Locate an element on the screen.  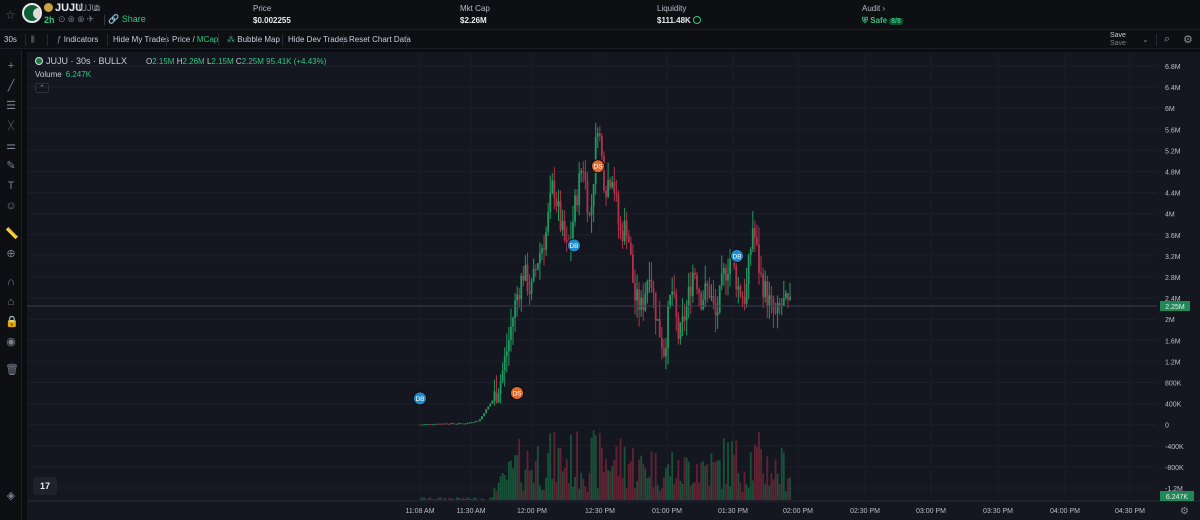
x-tick-label: 12:00 PM is located at coordinates (532, 511).